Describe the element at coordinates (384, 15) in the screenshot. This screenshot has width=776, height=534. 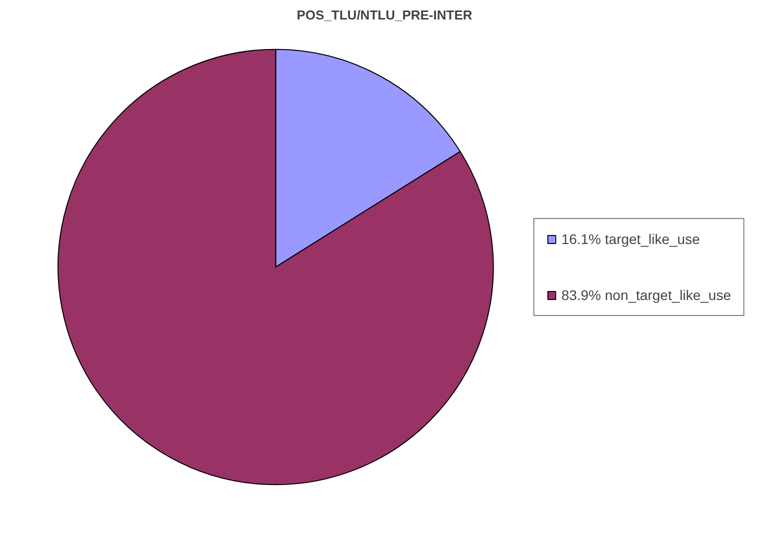
I see `chart-title: POS_TLU/NTLU_PRE-INTER` at that location.